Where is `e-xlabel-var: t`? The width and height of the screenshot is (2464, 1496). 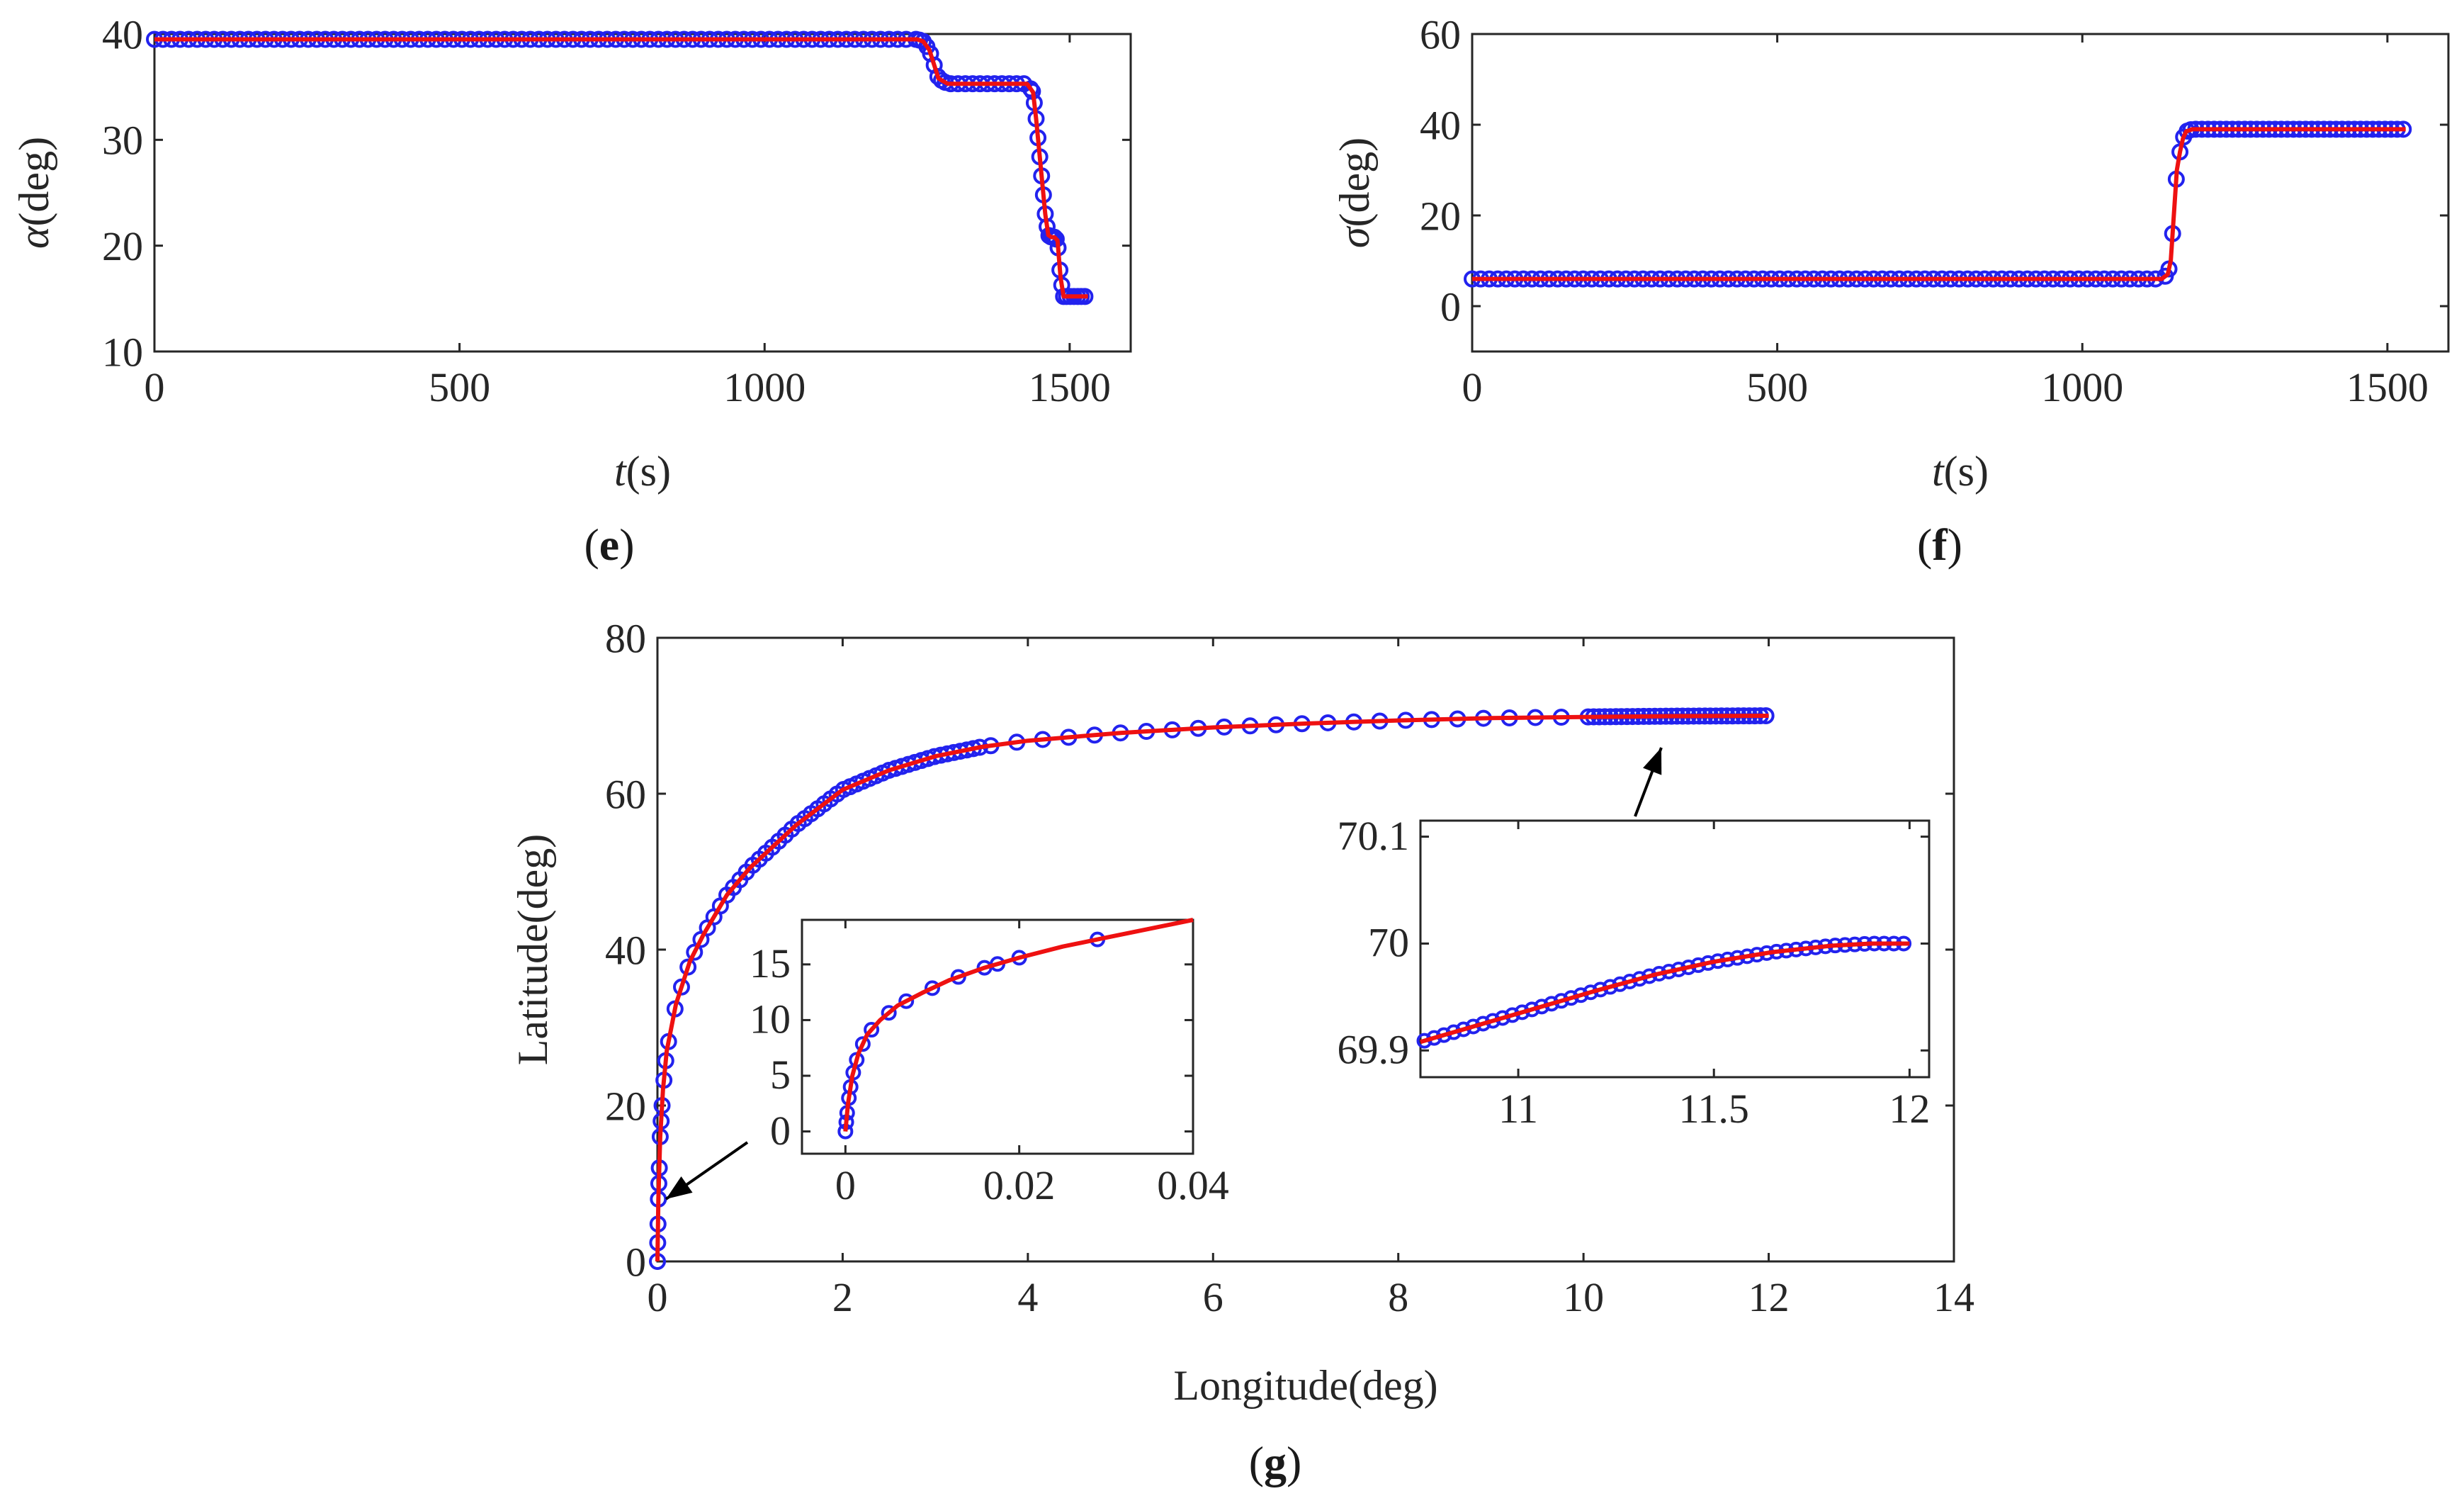 e-xlabel-var: t is located at coordinates (620, 471).